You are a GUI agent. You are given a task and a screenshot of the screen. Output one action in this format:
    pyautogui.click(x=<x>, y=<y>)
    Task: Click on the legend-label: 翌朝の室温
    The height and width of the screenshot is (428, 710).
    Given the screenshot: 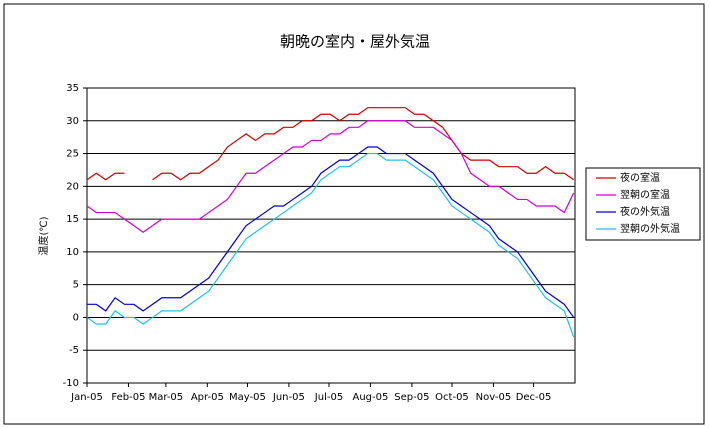 What is the action you would take?
    pyautogui.click(x=645, y=194)
    